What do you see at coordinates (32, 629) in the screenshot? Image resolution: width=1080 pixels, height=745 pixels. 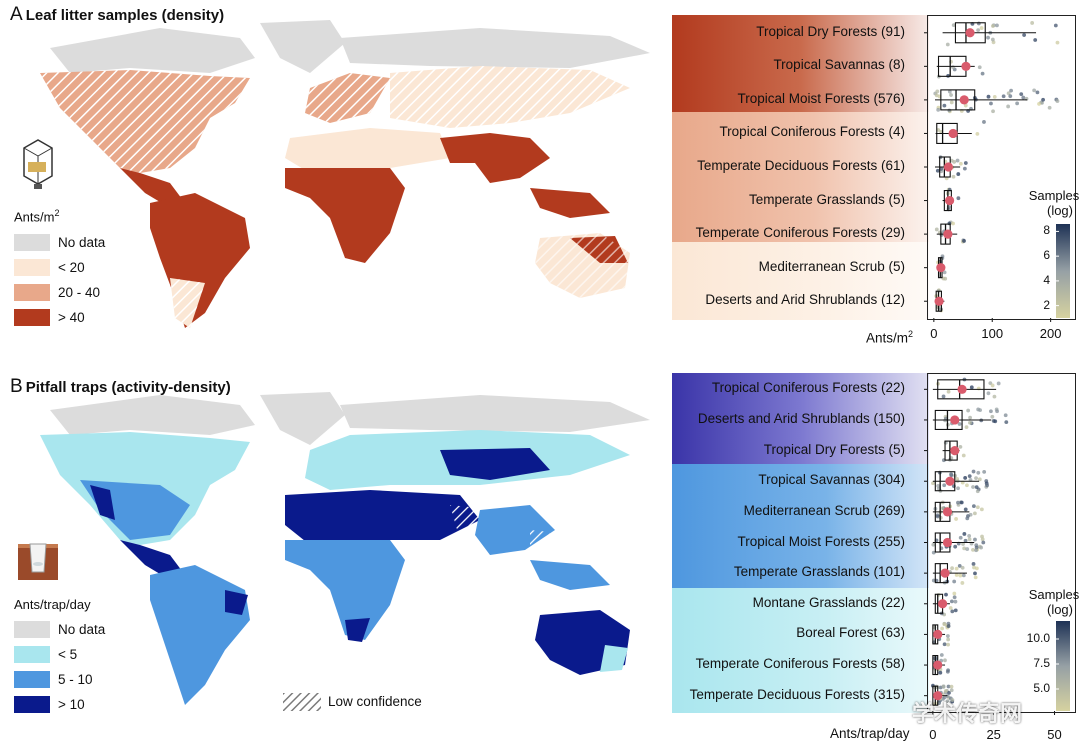 I see `legend-swatch` at bounding box center [32, 629].